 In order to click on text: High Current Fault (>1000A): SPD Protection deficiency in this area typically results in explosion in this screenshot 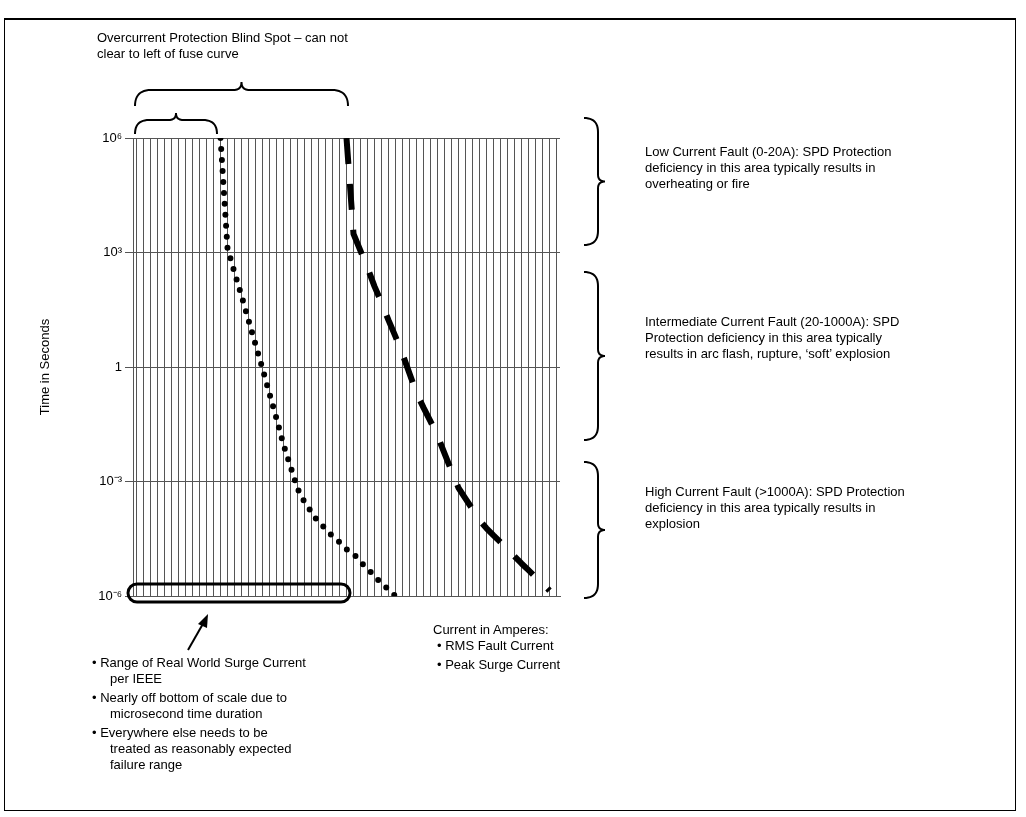, I will do `click(775, 508)`.